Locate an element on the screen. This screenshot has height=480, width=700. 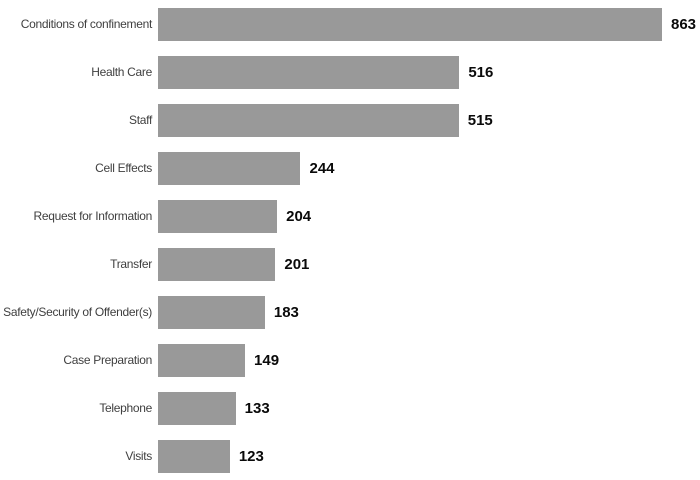
value-label: 201 is located at coordinates (297, 264).